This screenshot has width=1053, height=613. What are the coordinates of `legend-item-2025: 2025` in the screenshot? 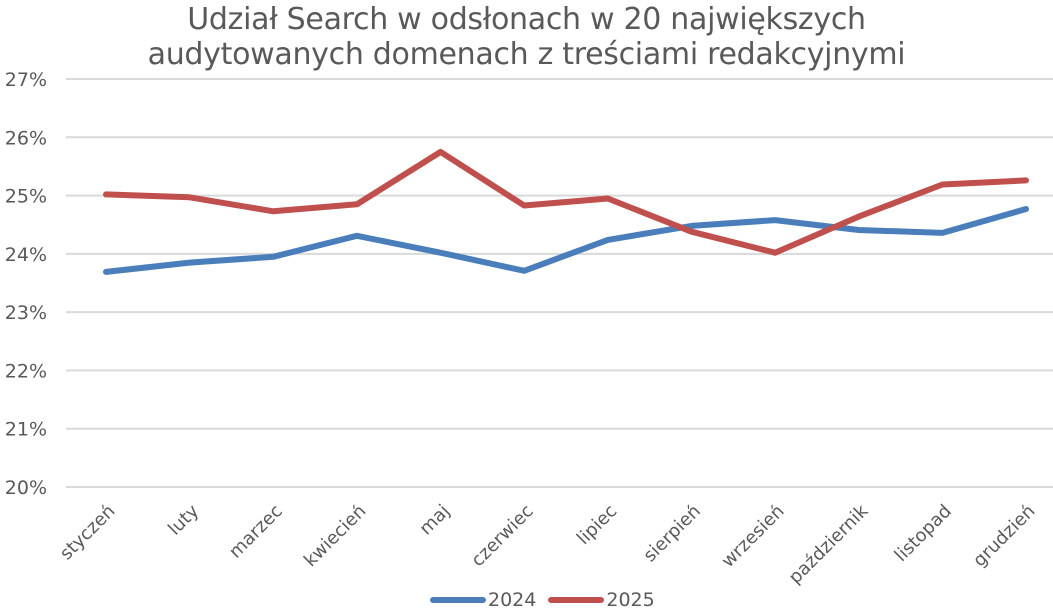 It's located at (601, 600).